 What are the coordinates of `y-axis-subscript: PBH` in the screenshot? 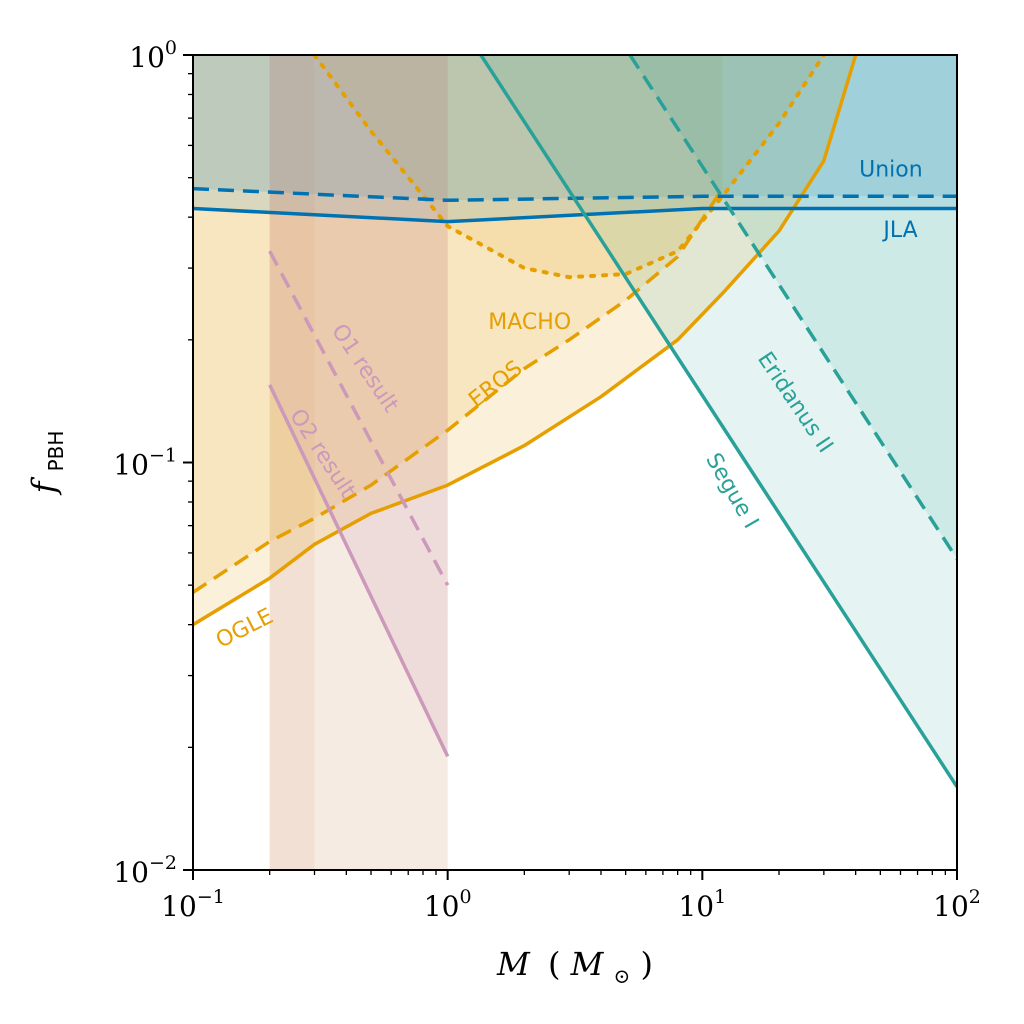 It's located at (56, 451).